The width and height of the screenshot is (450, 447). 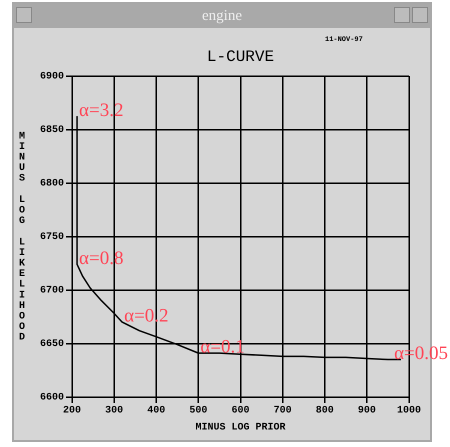 I want to click on text: engine, so click(x=222, y=16).